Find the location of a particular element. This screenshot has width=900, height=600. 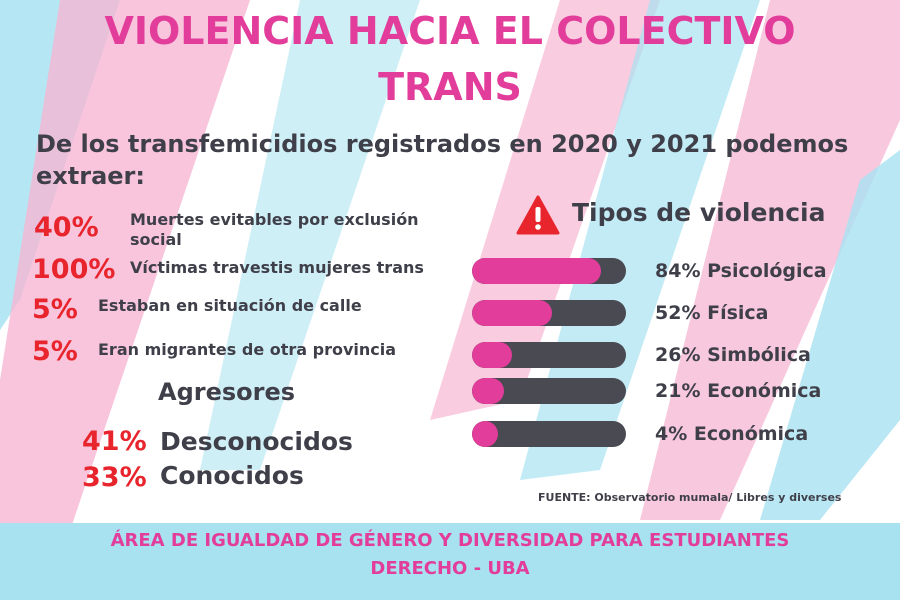

stat-label: Víctimas travestis mujeres trans is located at coordinates (277, 267).